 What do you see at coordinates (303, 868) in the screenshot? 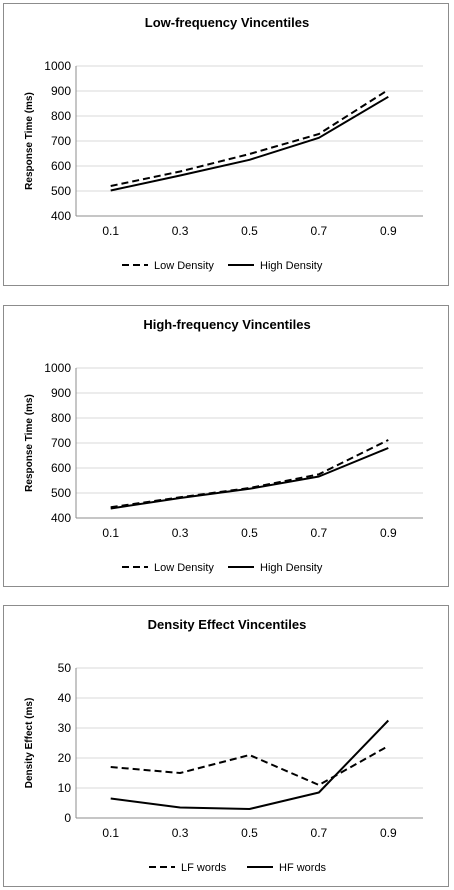
I see `legend-label: HF words` at bounding box center [303, 868].